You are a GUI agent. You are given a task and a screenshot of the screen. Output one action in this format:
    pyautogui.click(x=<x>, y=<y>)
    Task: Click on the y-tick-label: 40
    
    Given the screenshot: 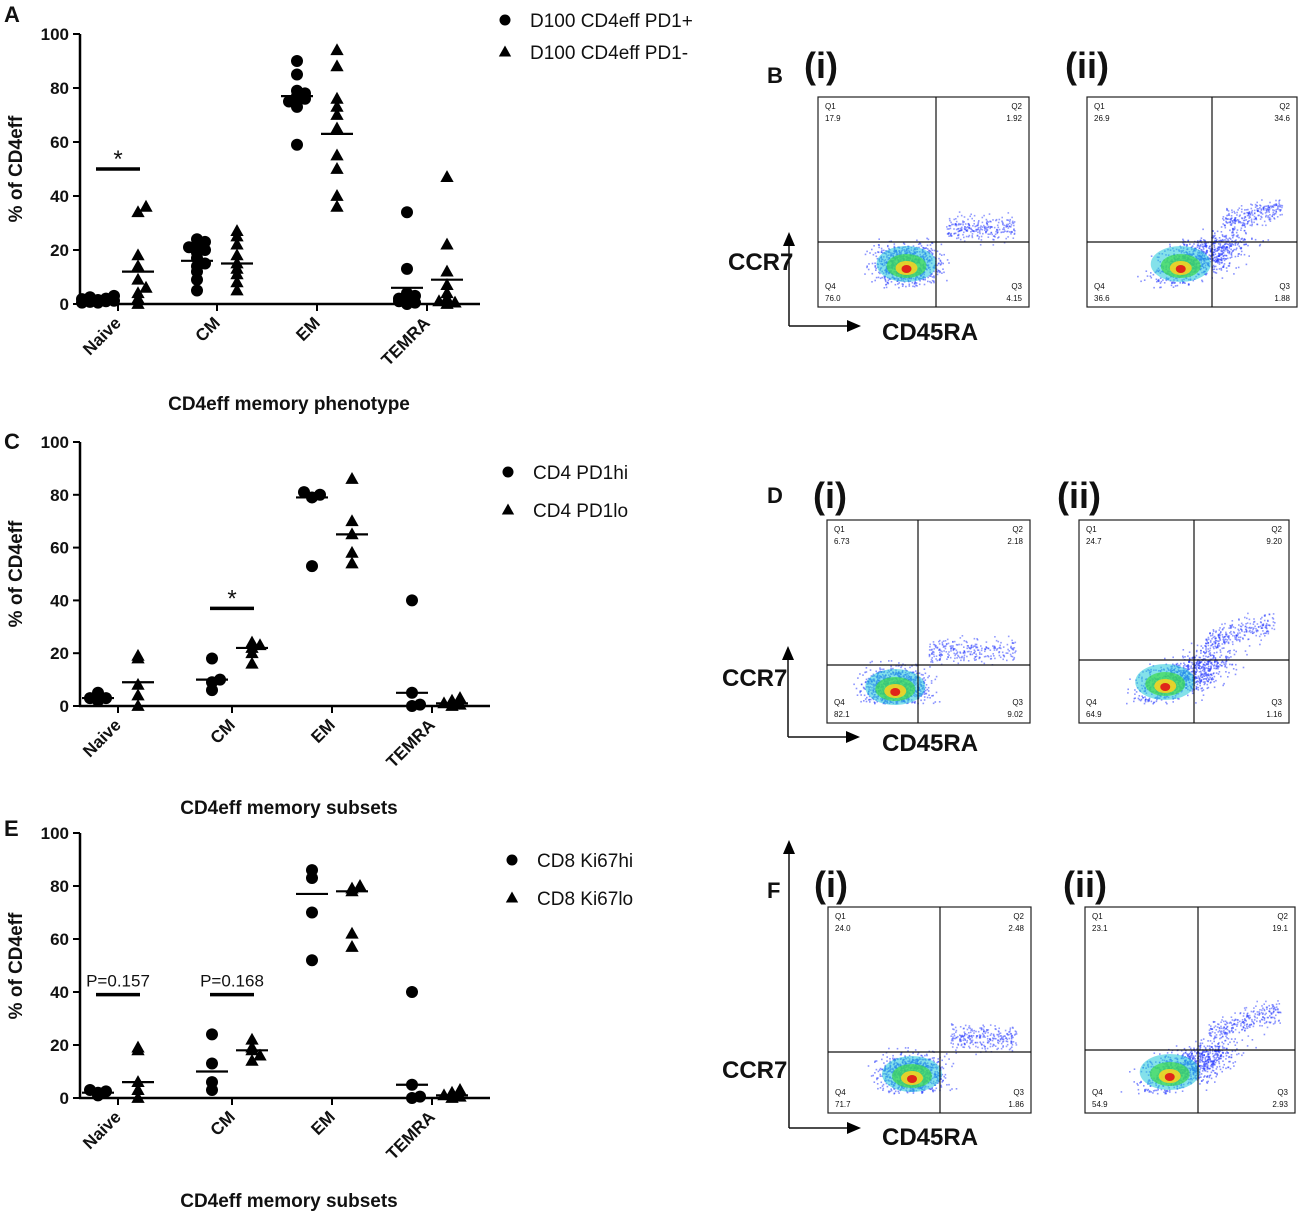 What is the action you would take?
    pyautogui.click(x=59, y=196)
    